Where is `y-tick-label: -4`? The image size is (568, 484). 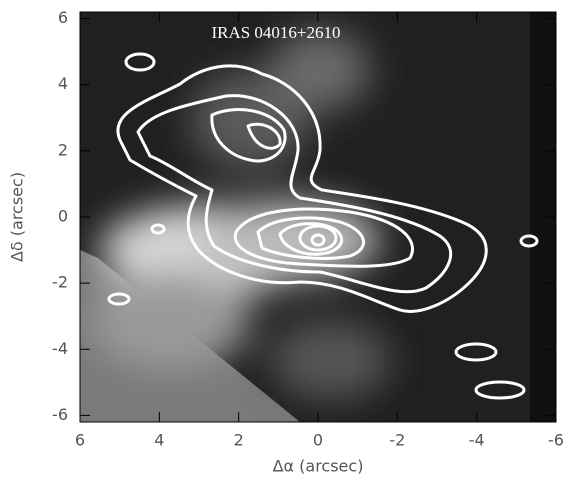
y-tick-label: -4 is located at coordinates (60, 348).